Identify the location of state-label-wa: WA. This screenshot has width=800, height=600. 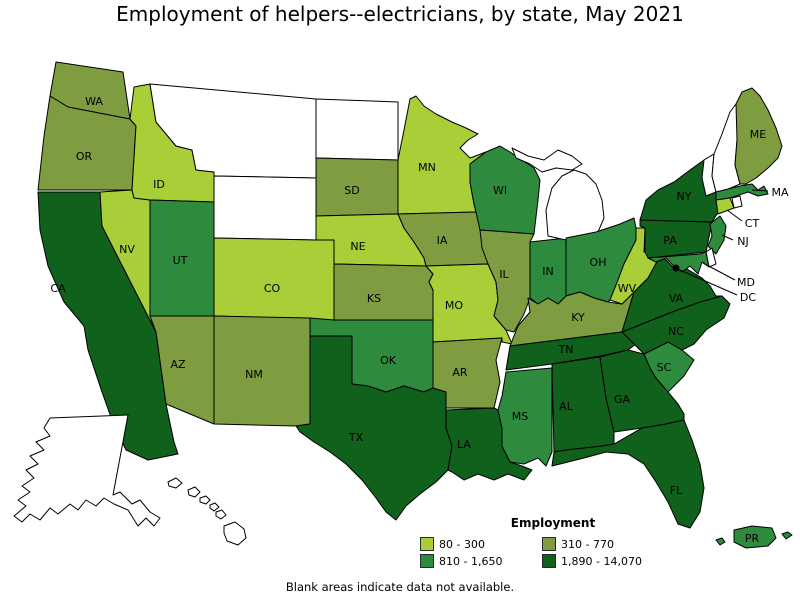
(94, 101).